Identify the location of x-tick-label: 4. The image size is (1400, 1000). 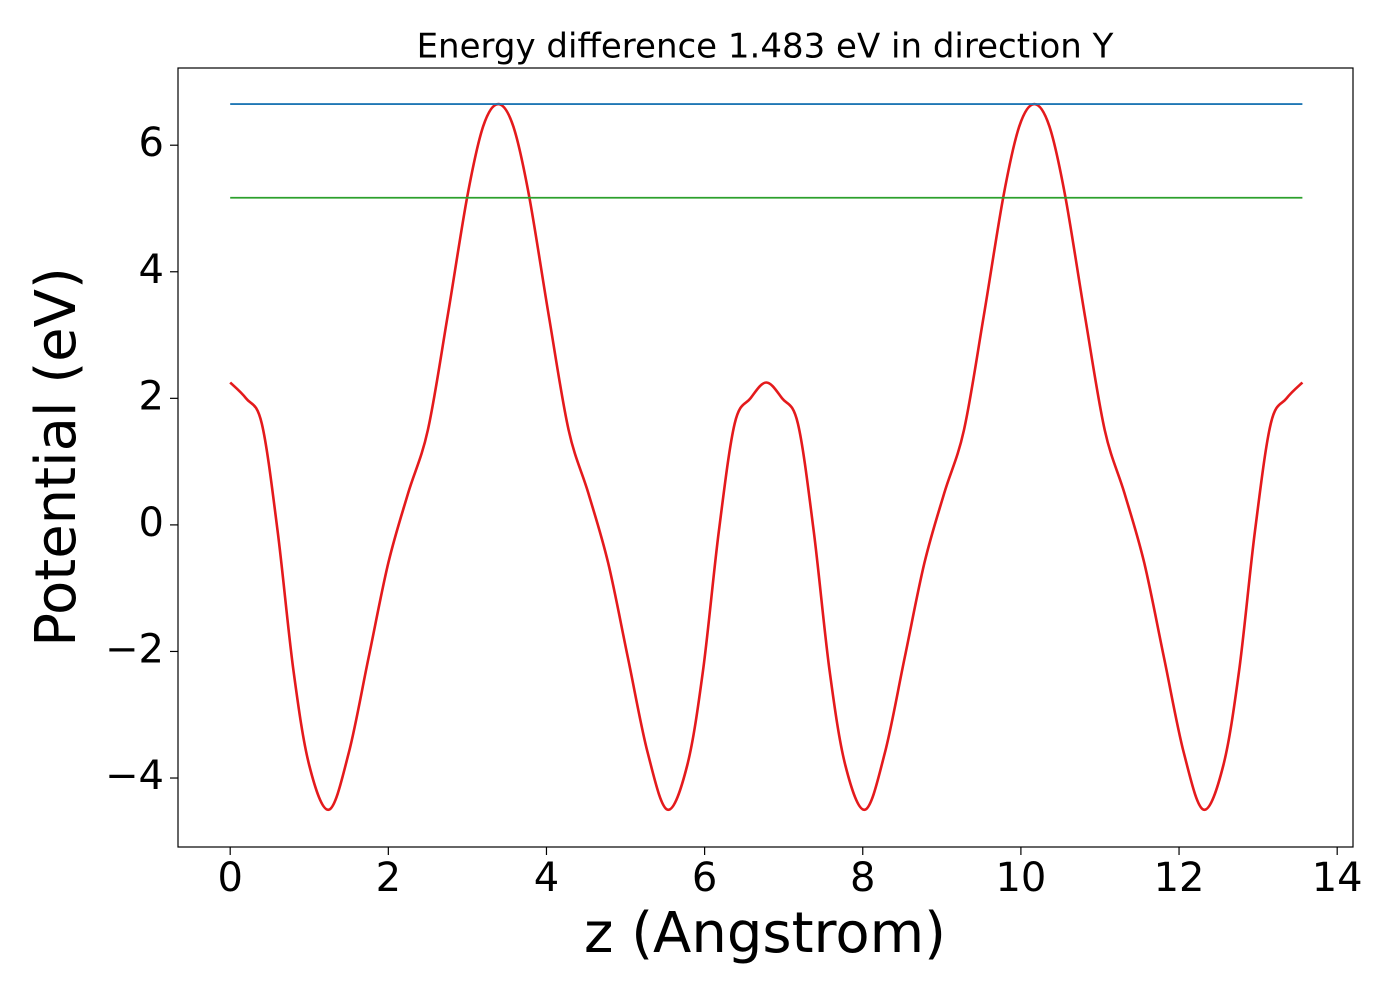
(546, 878).